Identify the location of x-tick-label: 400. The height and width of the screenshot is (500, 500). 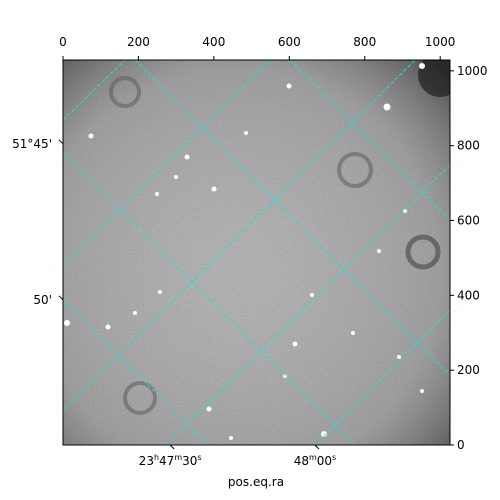
(213, 42).